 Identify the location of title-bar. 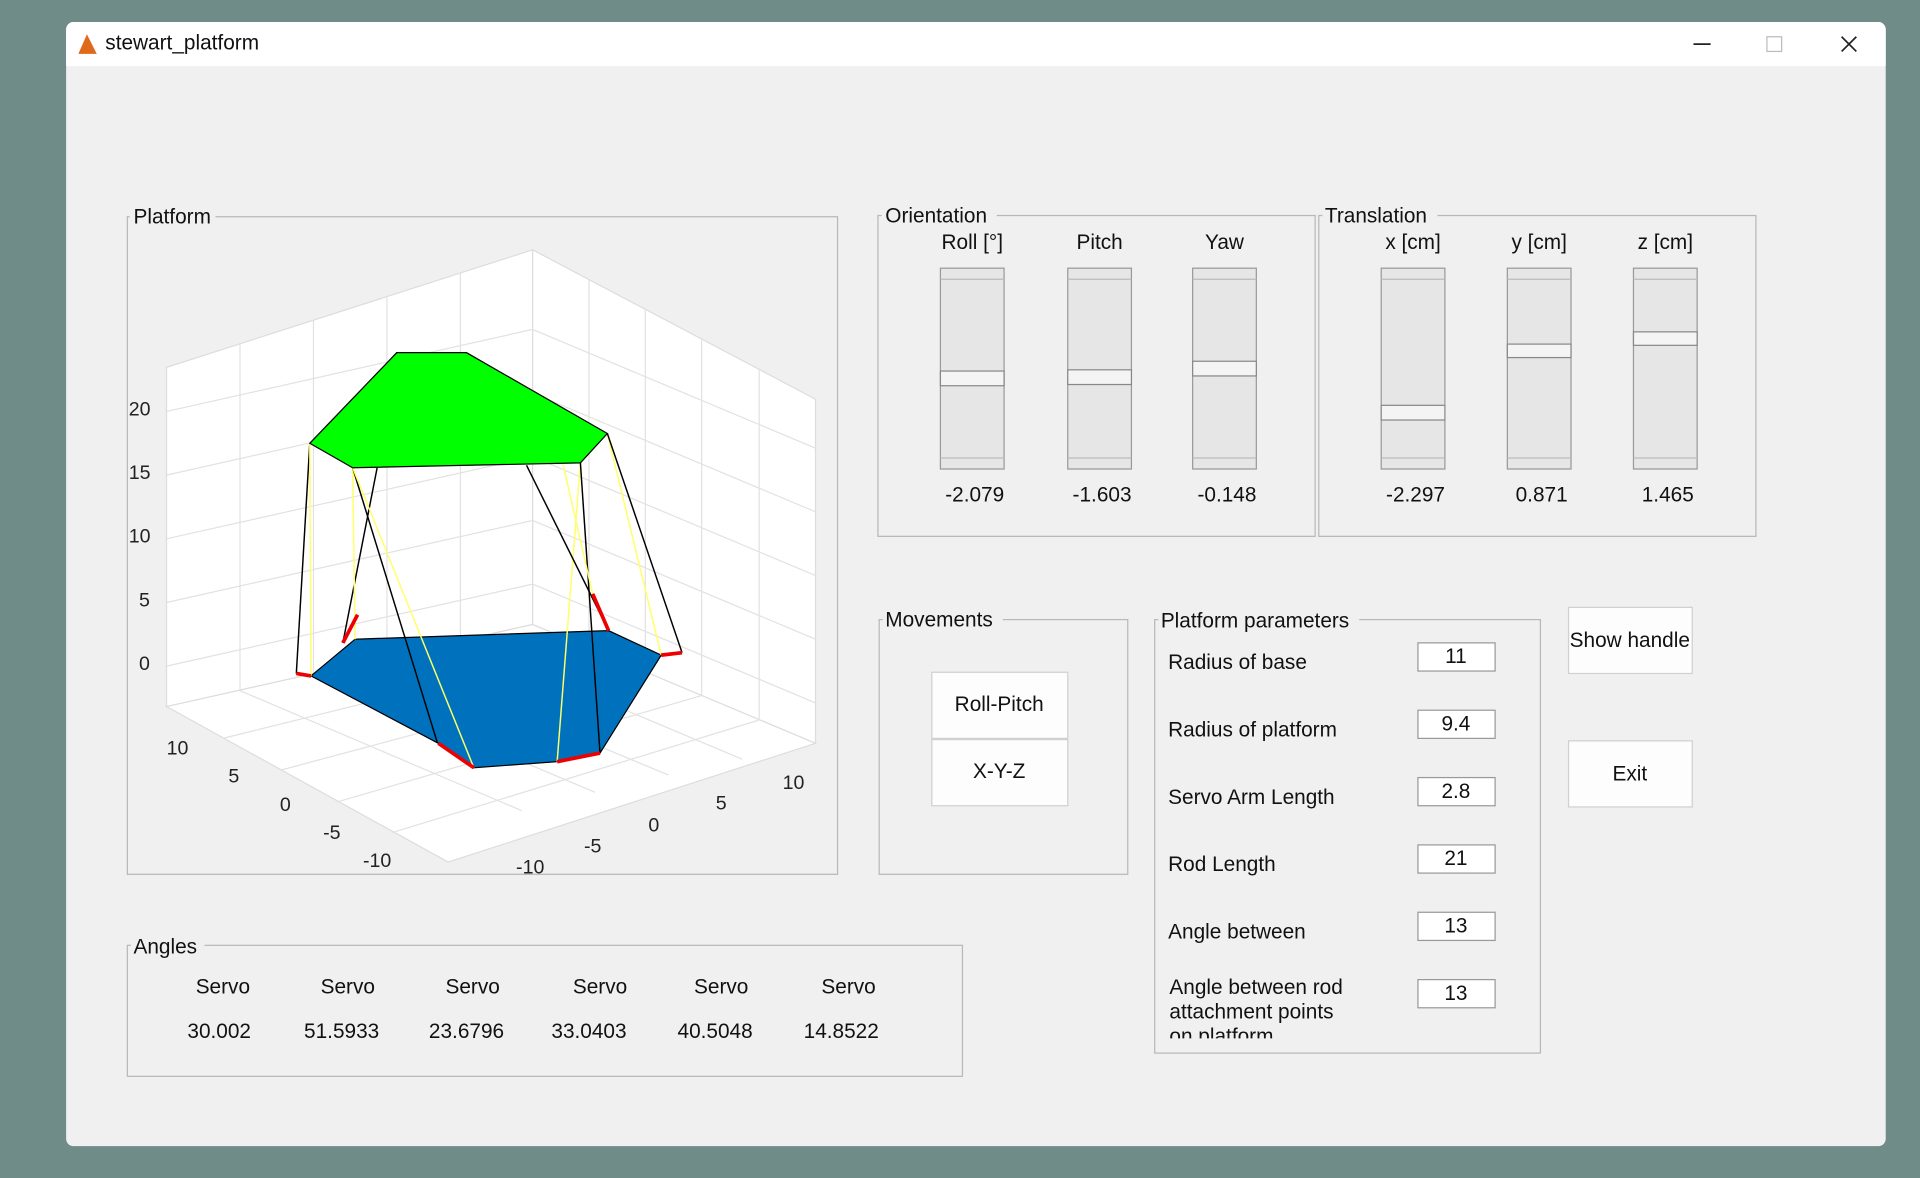
(976, 44).